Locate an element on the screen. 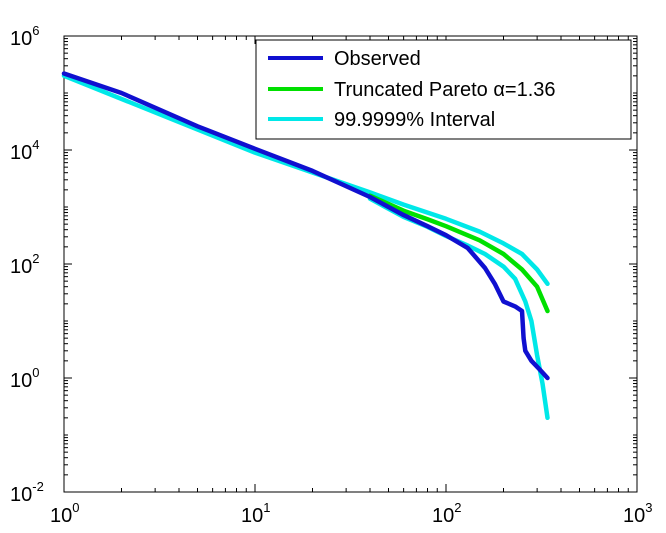  x-tick-label: 10¹ is located at coordinates (255, 513).